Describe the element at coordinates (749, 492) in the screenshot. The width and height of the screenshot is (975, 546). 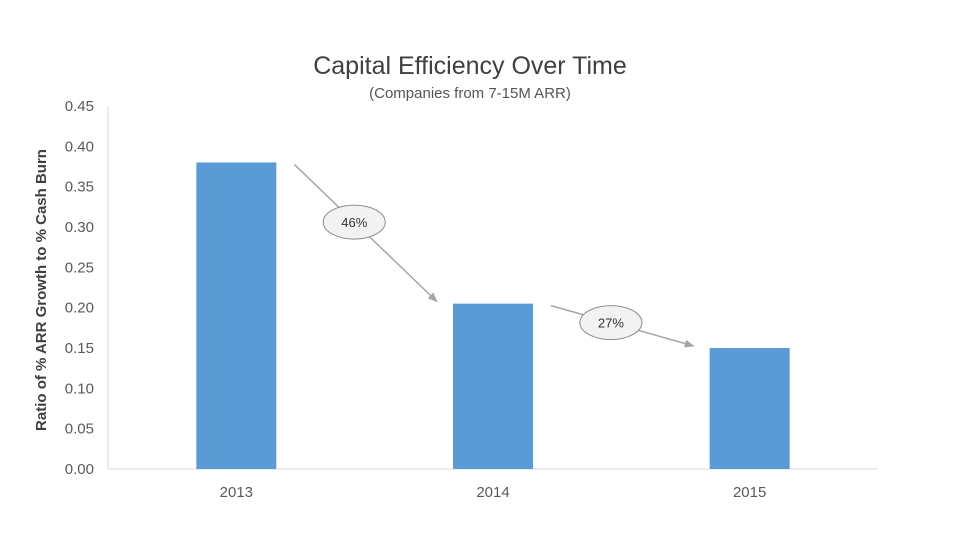
I see `x-tick-label: 2015` at that location.